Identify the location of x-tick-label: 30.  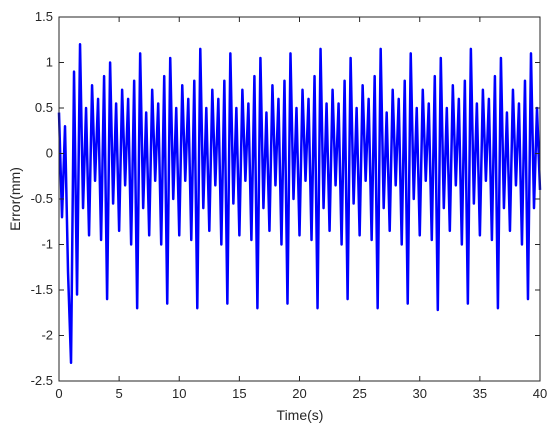
(420, 393).